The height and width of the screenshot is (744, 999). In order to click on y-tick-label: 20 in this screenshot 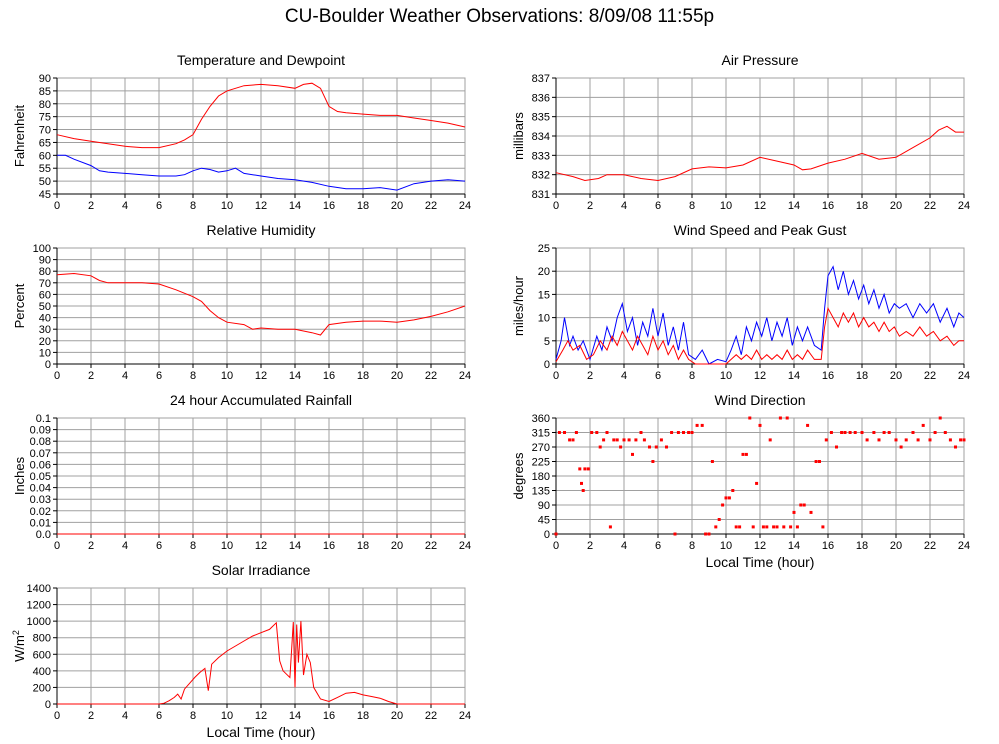, I will do `click(45, 342)`.